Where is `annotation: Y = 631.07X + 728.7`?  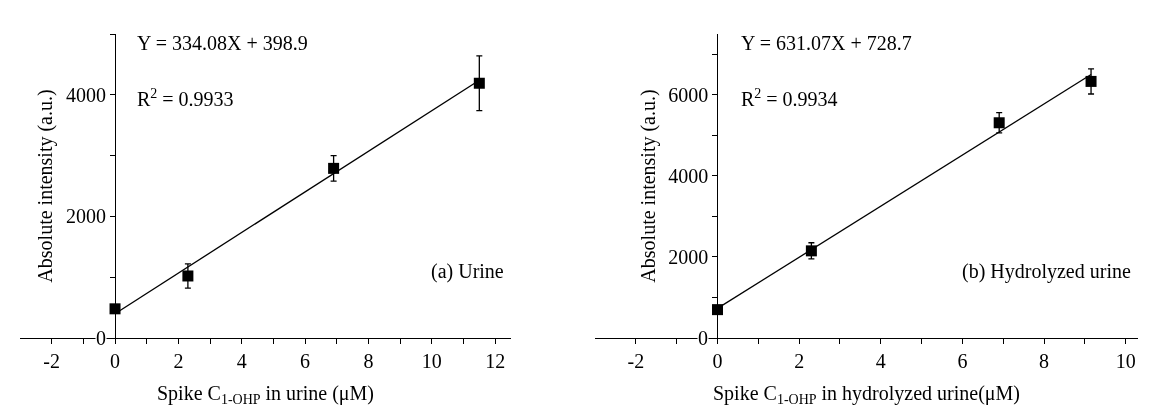 annotation: Y = 631.07X + 728.7 is located at coordinates (826, 43).